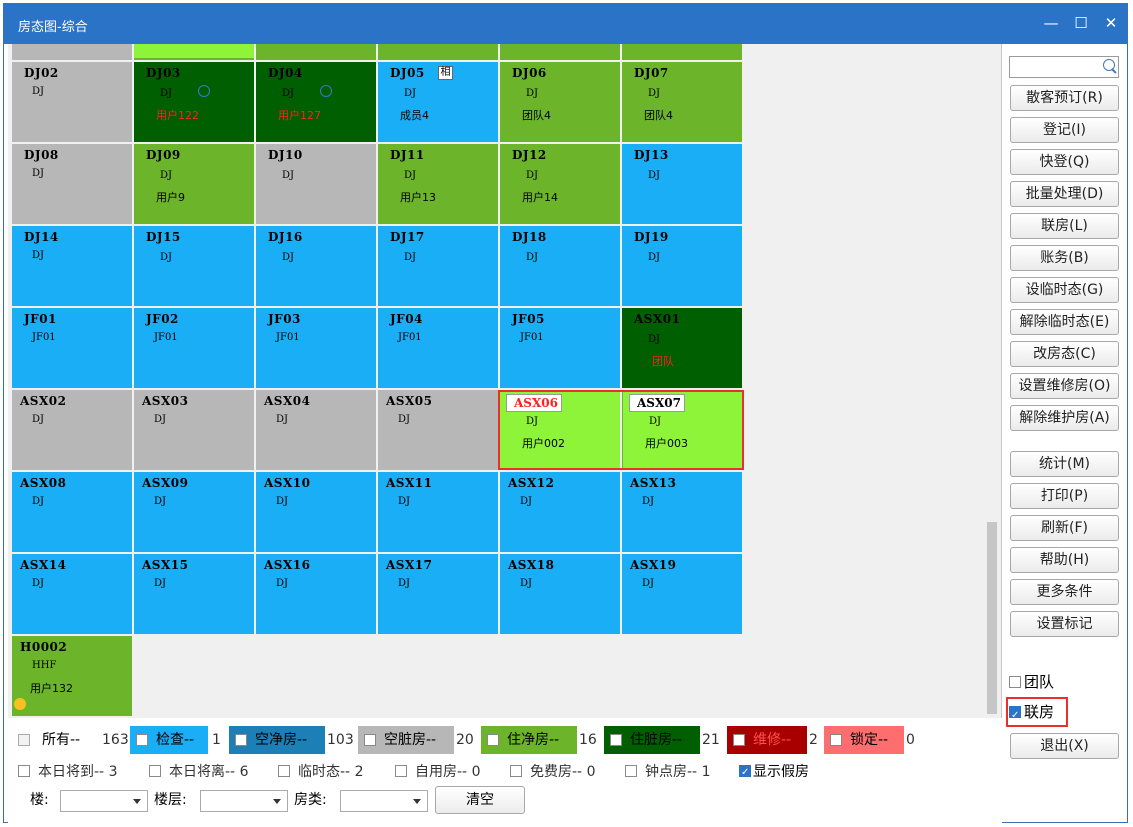 This screenshot has height=827, width=1133. I want to click on room-card: DJ02 DJ, so click(72, 102).